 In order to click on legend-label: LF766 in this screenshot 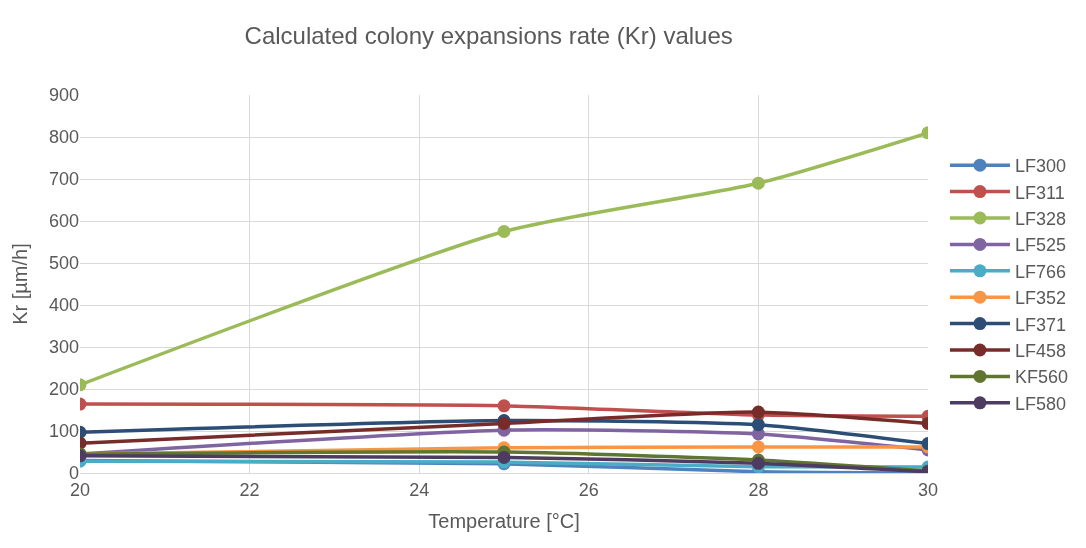, I will do `click(1040, 271)`.